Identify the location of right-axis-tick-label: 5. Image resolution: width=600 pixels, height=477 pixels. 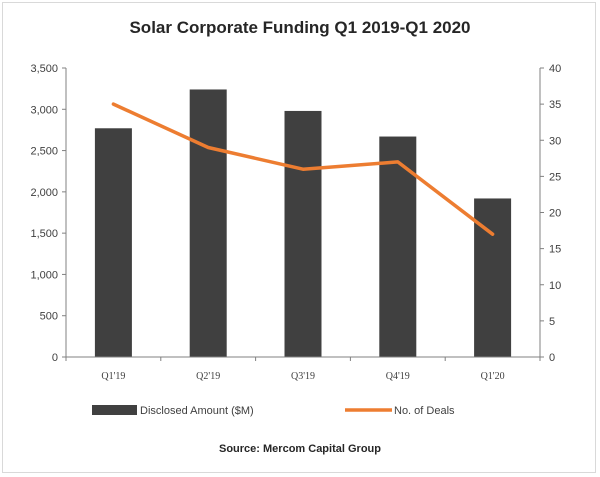
(552, 322).